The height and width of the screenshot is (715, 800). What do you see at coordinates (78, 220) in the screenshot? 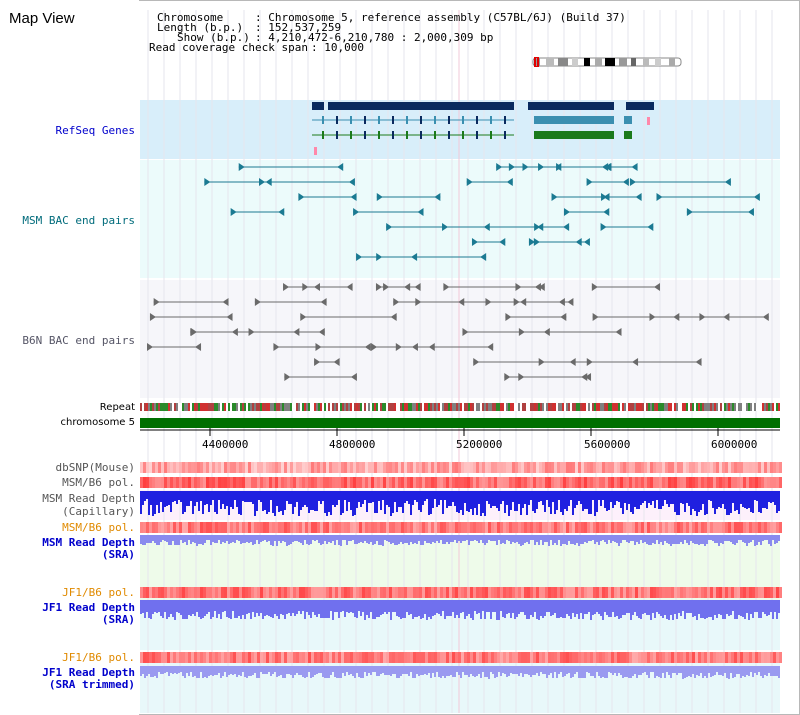
I see `track-label-msm-bac: MSM BAC end pairs` at bounding box center [78, 220].